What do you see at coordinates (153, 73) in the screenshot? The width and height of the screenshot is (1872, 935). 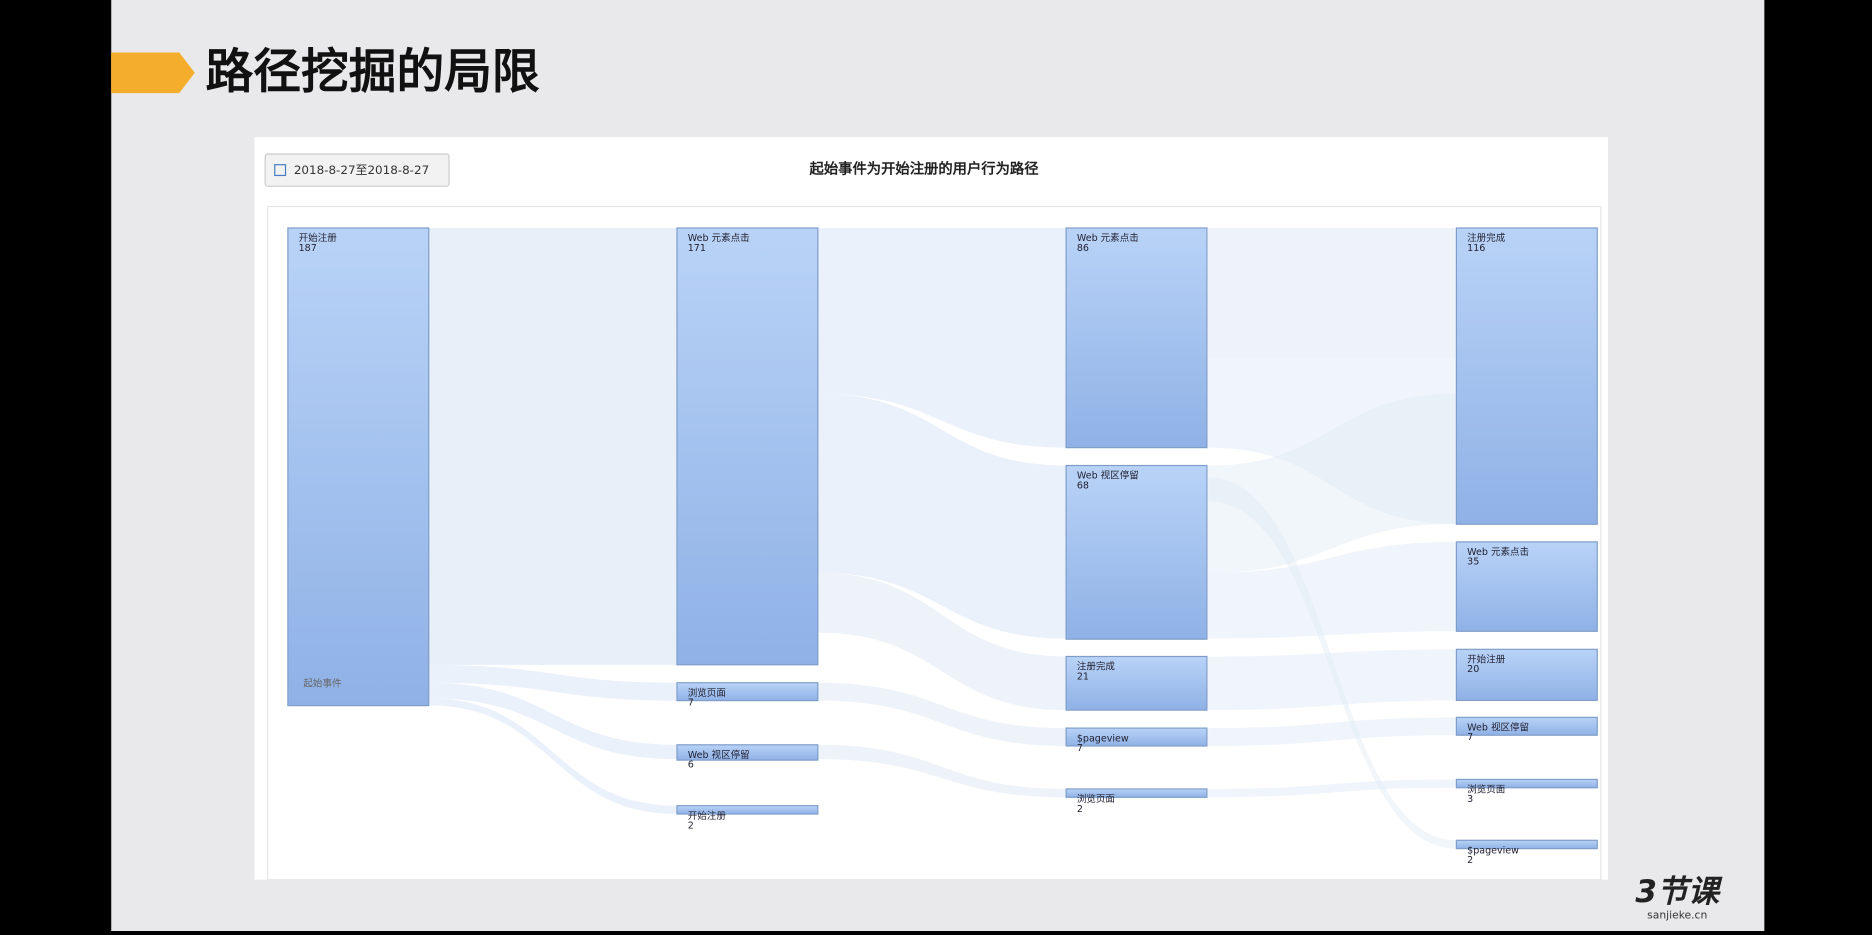 I see `title-arrow` at bounding box center [153, 73].